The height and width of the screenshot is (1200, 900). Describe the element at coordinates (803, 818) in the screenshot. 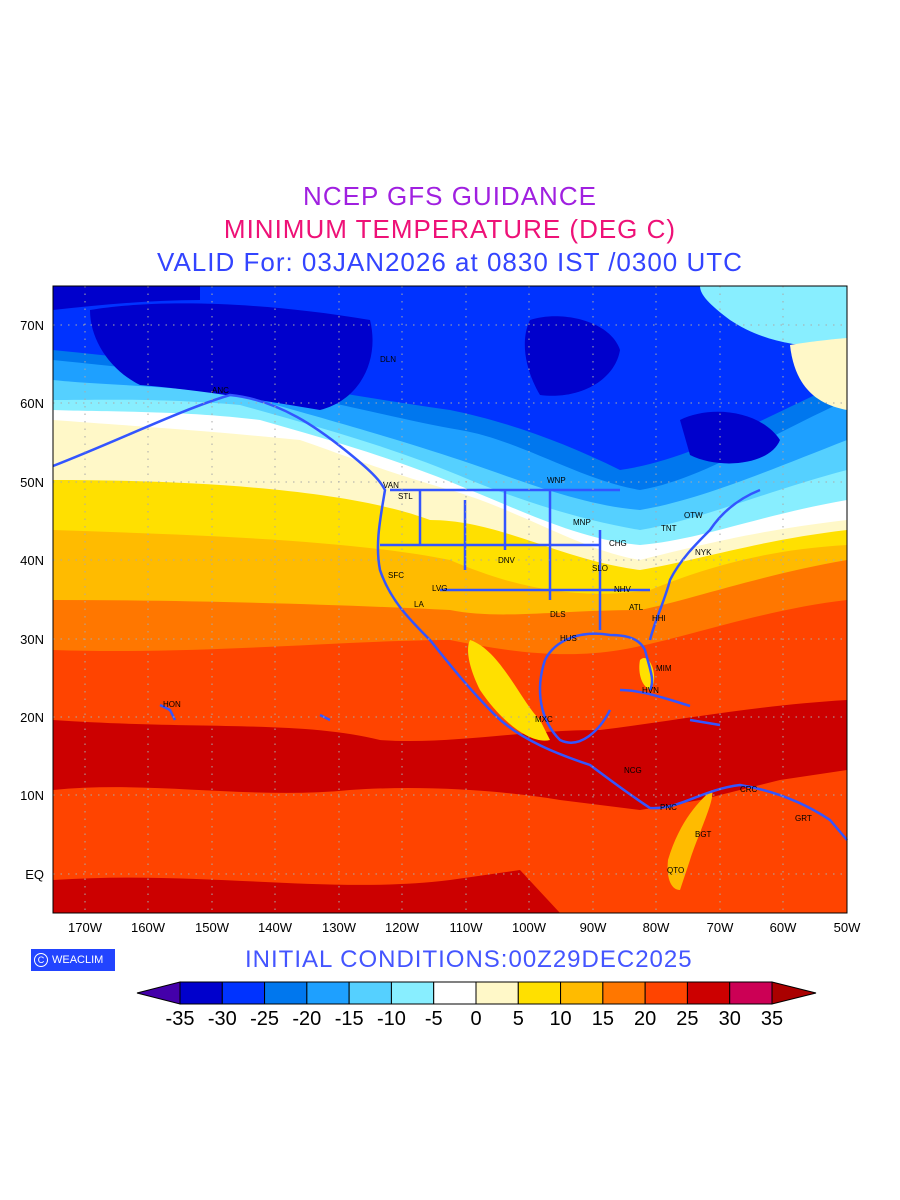

I see `station-grt: GRT` at that location.